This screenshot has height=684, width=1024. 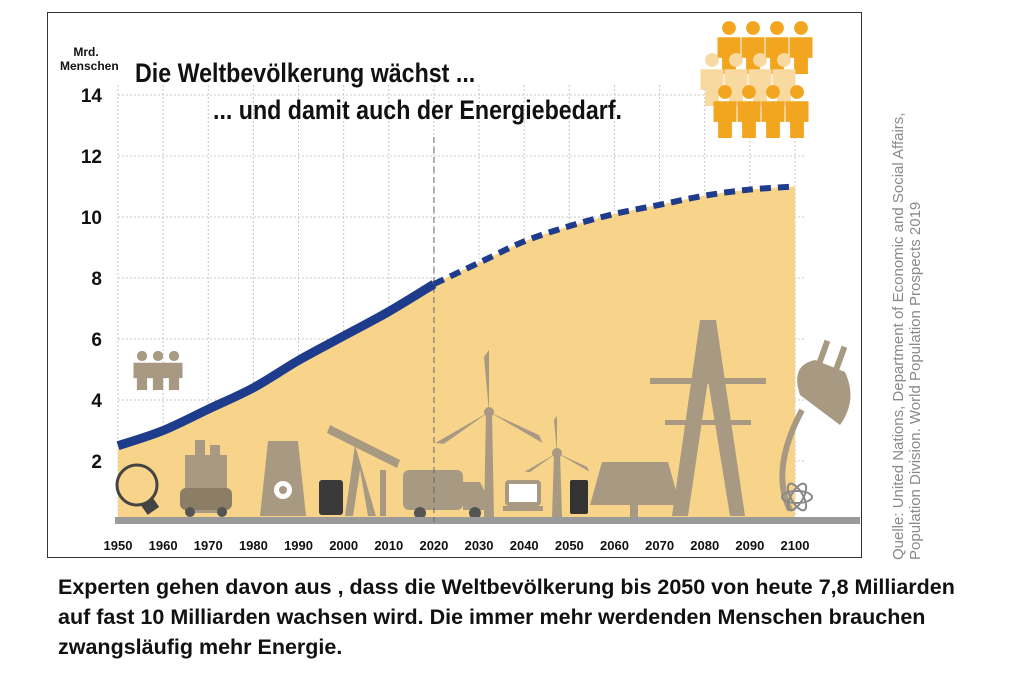 What do you see at coordinates (91, 157) in the screenshot?
I see `y-tick-label: 12` at bounding box center [91, 157].